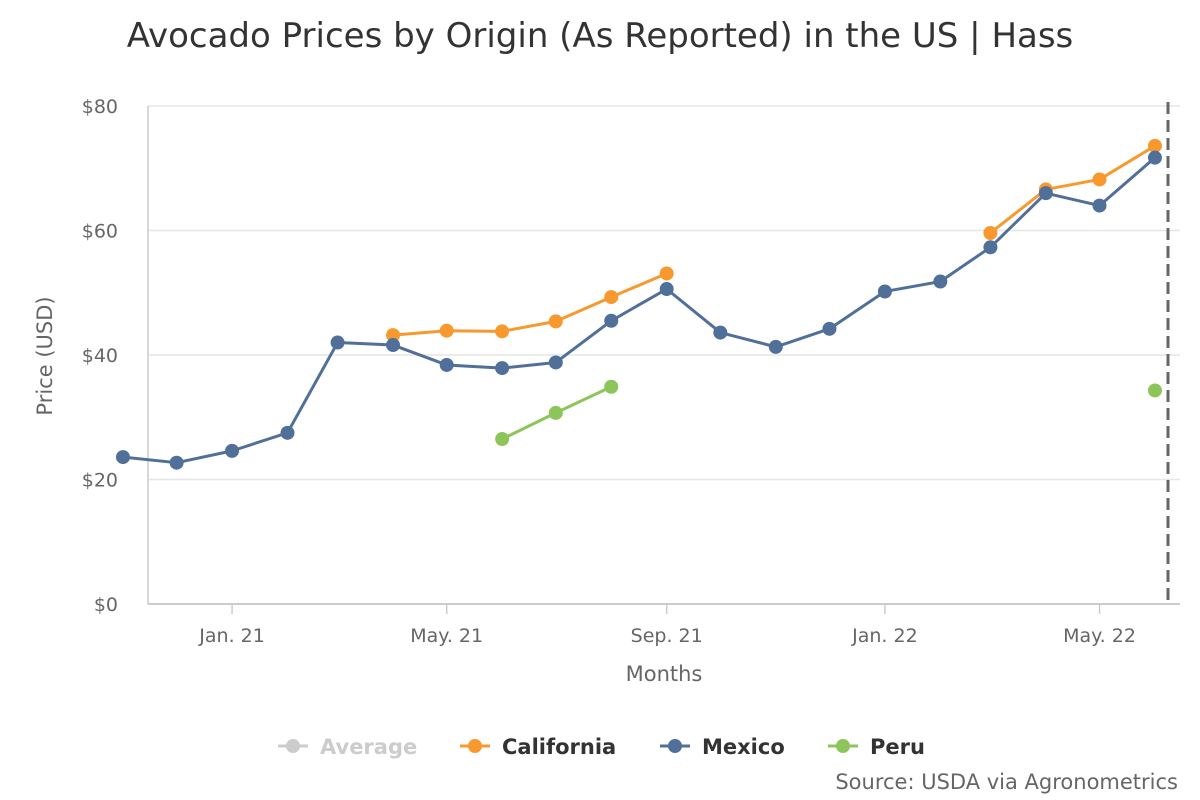  What do you see at coordinates (45, 355) in the screenshot?
I see `y-axis-title: Price (USD)` at bounding box center [45, 355].